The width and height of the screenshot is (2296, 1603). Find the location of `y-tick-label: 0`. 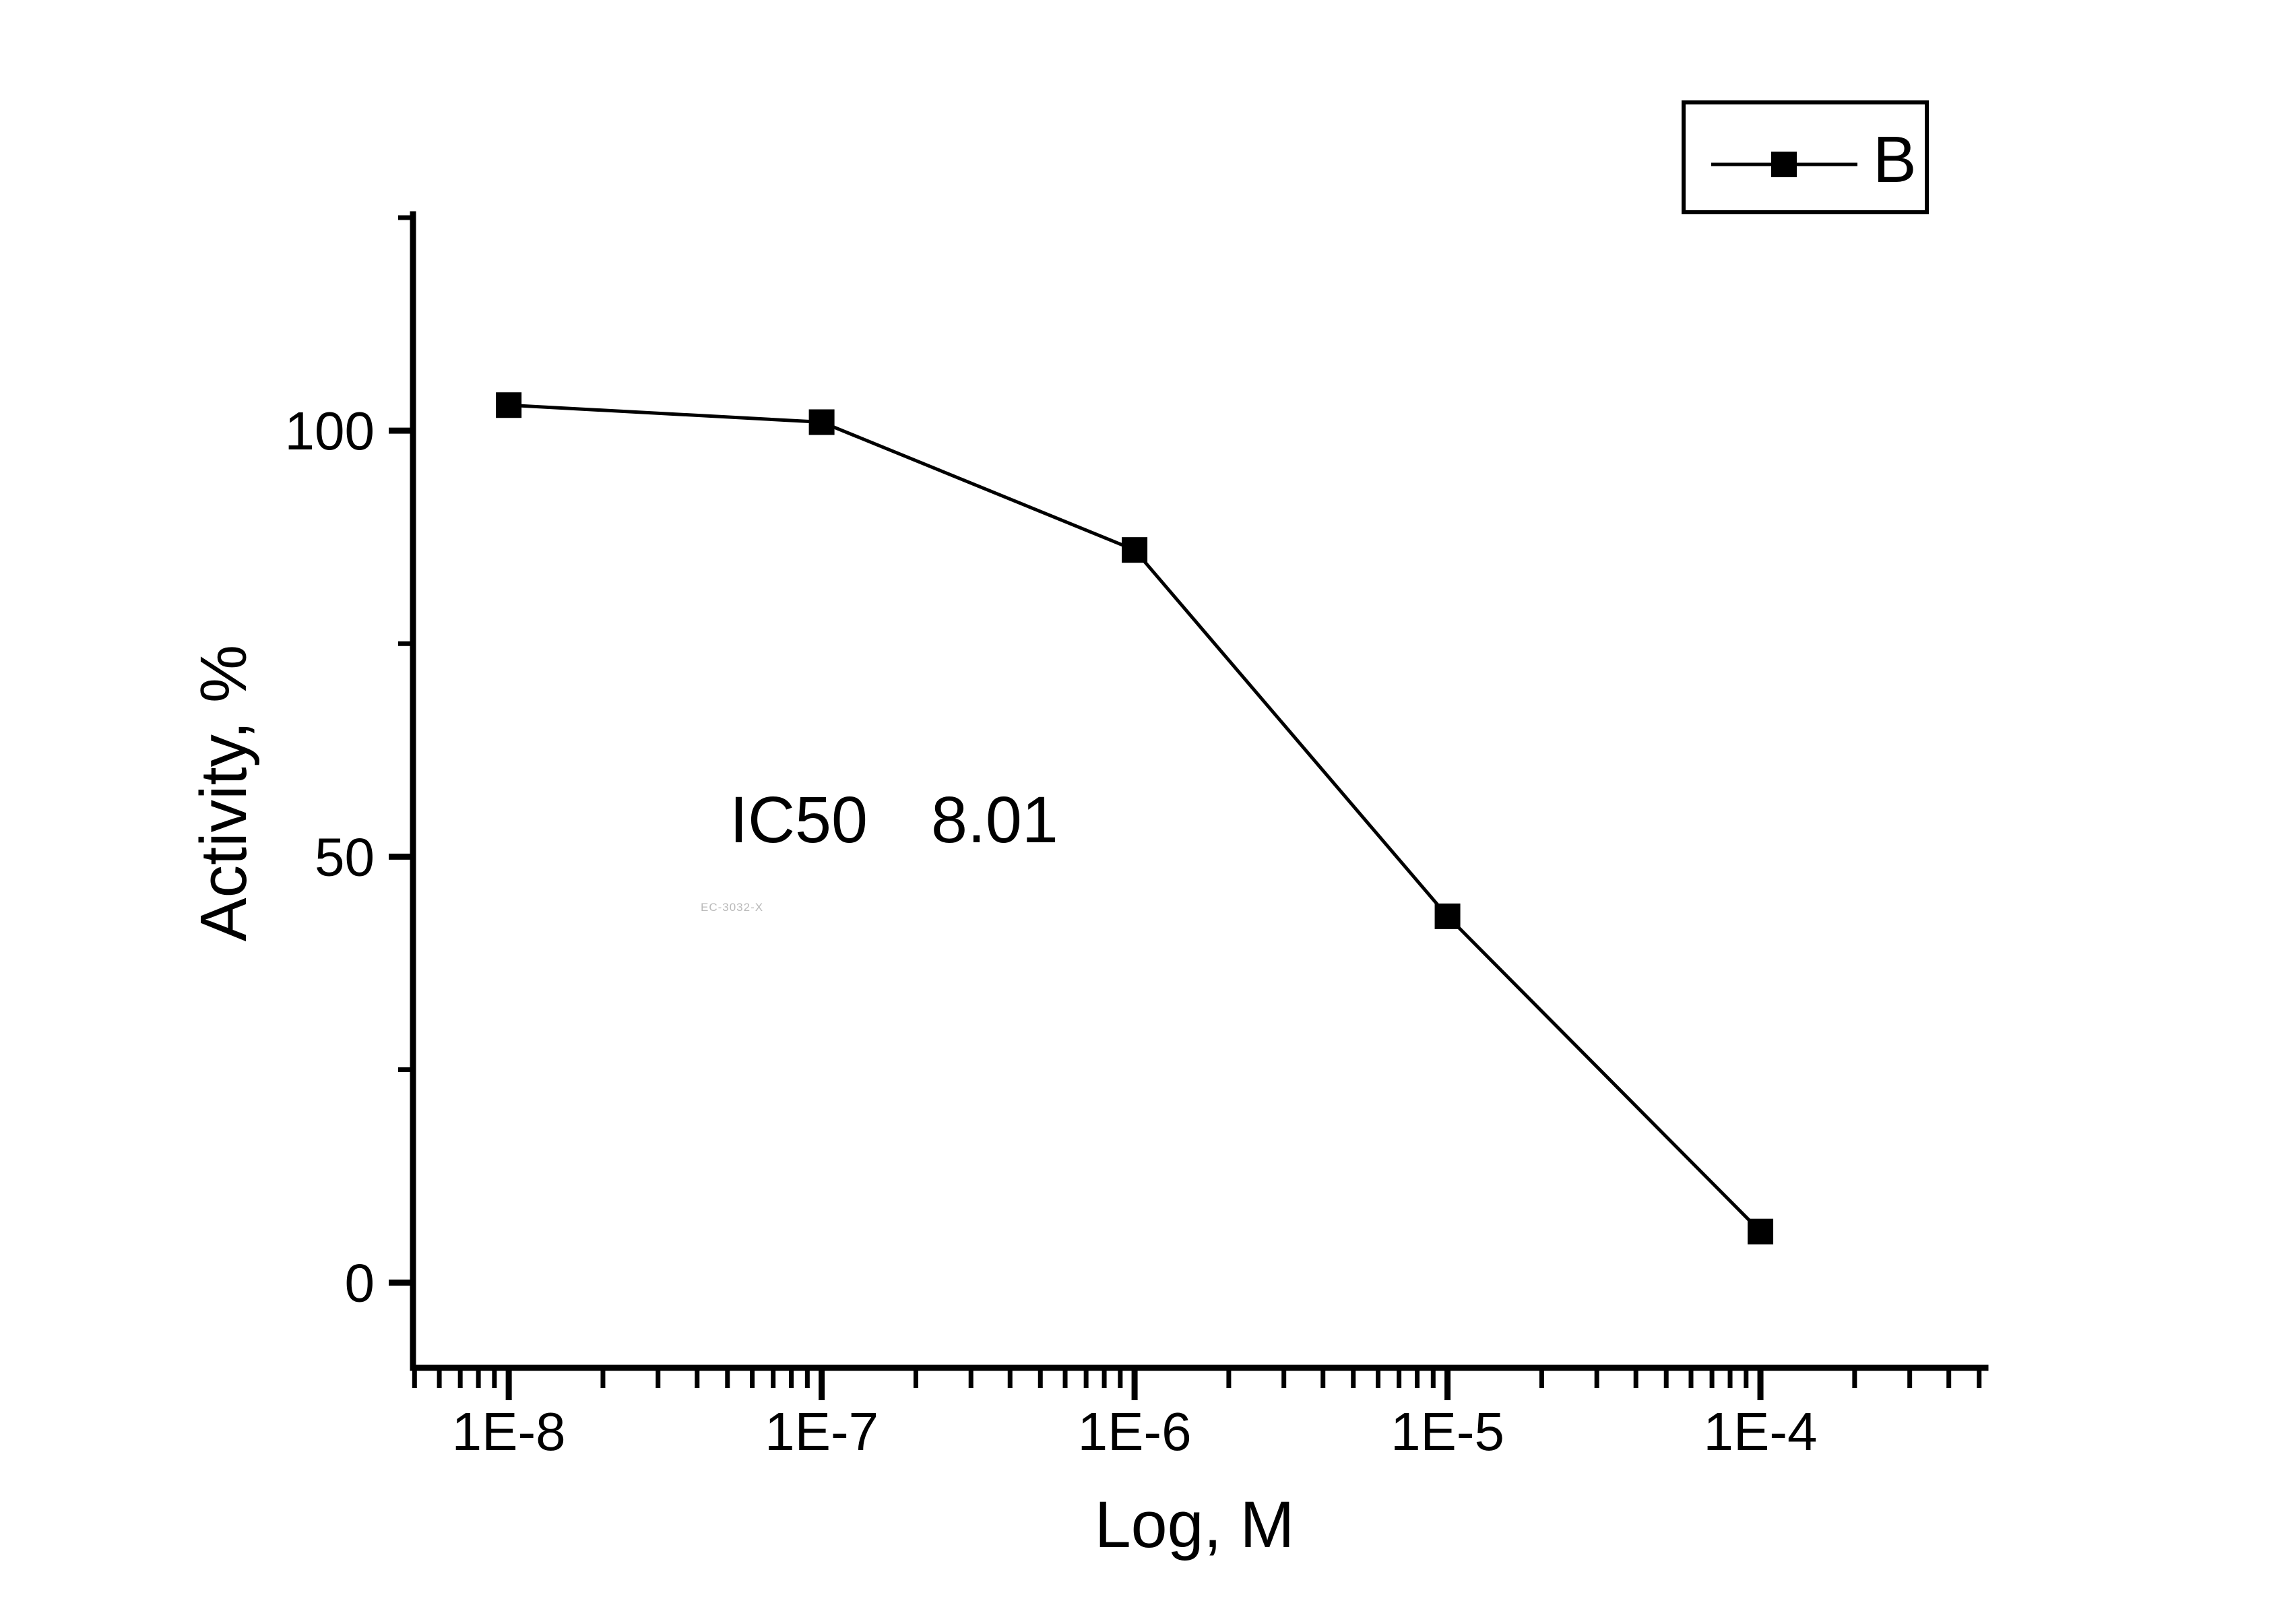

y-tick-label: 0 is located at coordinates (360, 1283).